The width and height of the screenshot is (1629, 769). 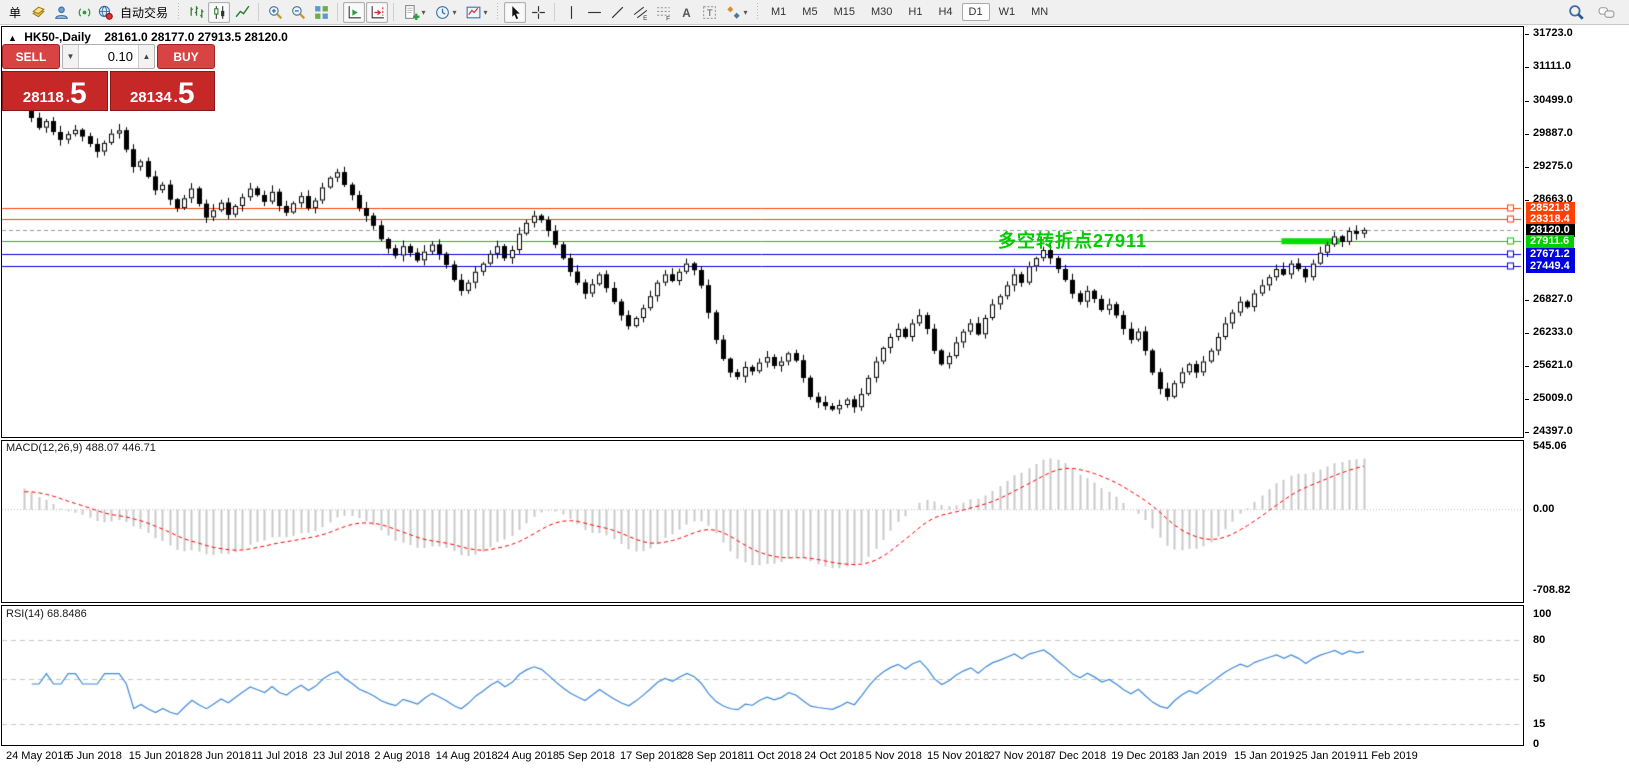 What do you see at coordinates (219, 12) in the screenshot?
I see `candlestick-chart-icon` at bounding box center [219, 12].